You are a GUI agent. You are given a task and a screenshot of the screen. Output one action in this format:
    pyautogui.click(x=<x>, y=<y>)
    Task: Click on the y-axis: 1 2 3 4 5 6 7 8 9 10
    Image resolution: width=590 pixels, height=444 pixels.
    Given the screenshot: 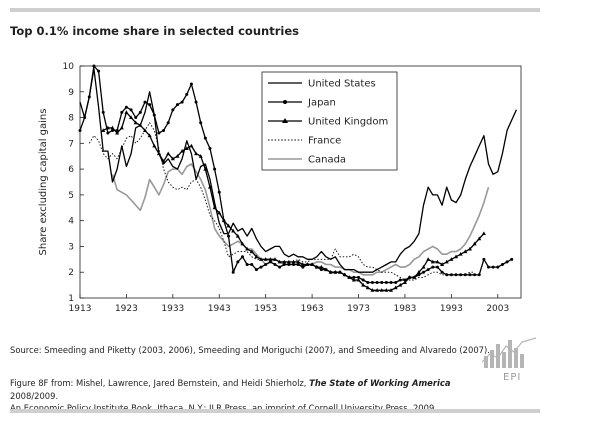 What is the action you would take?
    pyautogui.click(x=73, y=183)
    